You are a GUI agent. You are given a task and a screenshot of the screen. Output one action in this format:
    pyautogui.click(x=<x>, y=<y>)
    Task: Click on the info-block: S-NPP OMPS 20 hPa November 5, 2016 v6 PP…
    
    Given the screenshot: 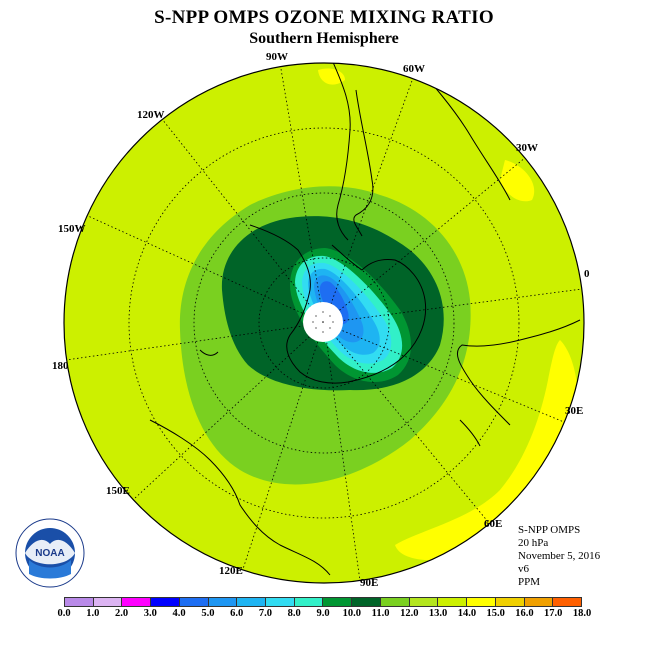 What is the action you would take?
    pyautogui.click(x=559, y=556)
    